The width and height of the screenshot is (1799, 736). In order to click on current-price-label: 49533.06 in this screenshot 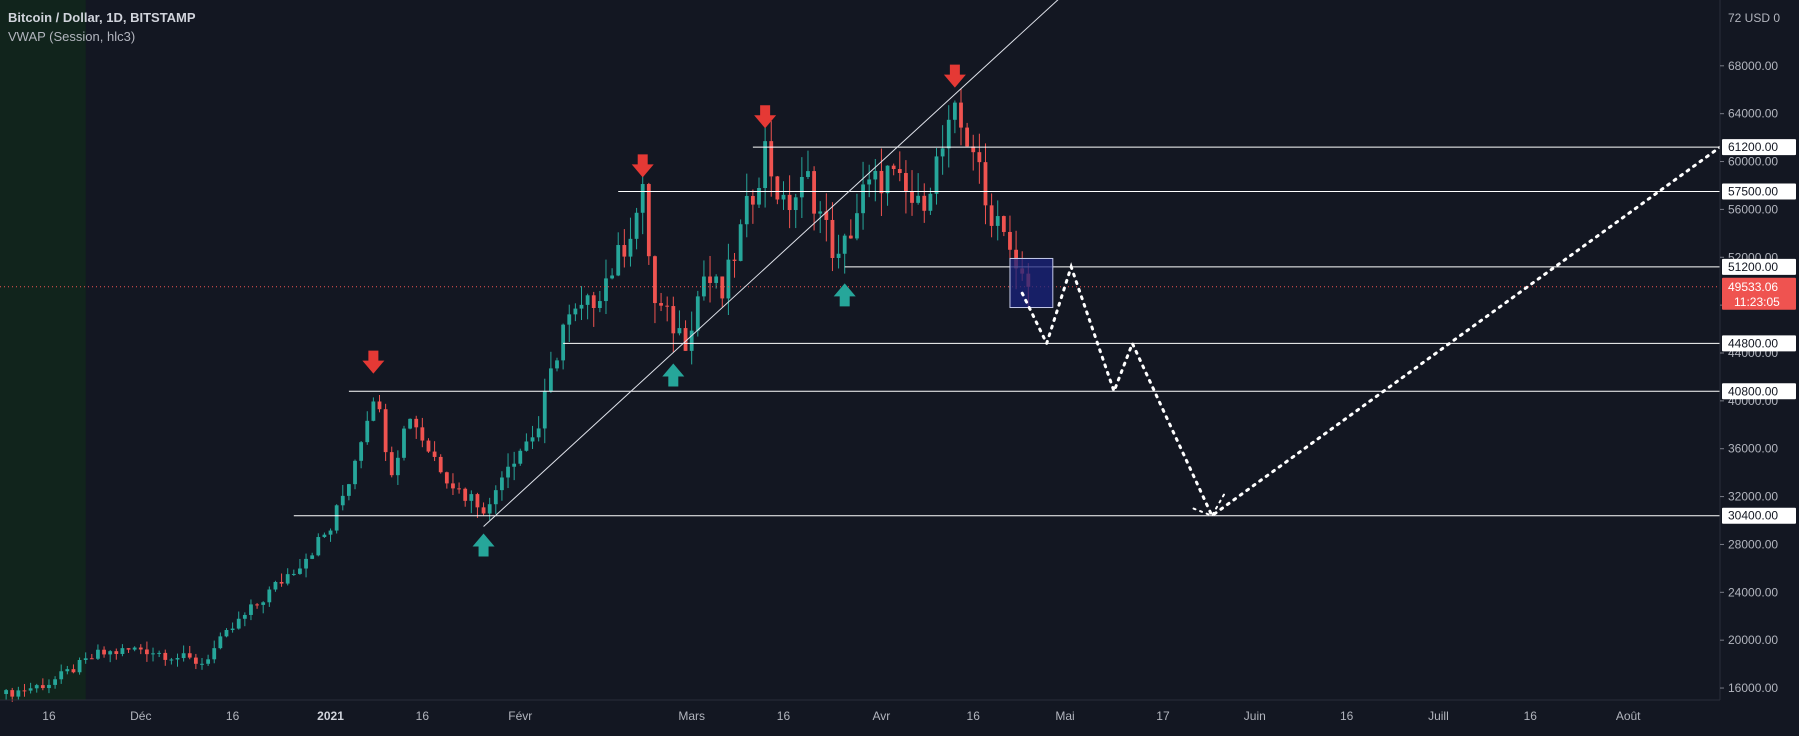, I will do `click(1753, 287)`.